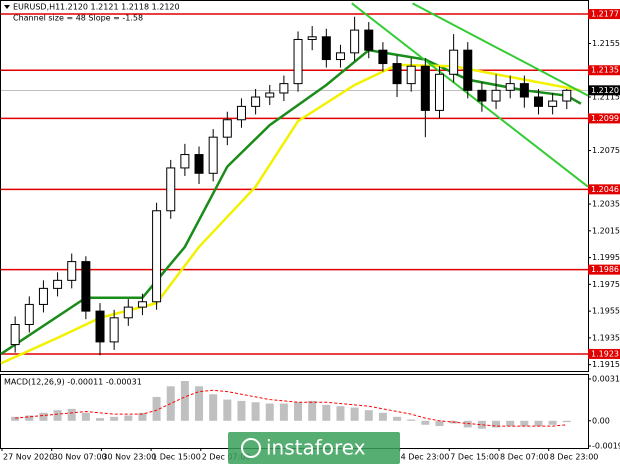 The image size is (620, 465). What do you see at coordinates (291, 408) in the screenshot?
I see `signal-line` at bounding box center [291, 408].